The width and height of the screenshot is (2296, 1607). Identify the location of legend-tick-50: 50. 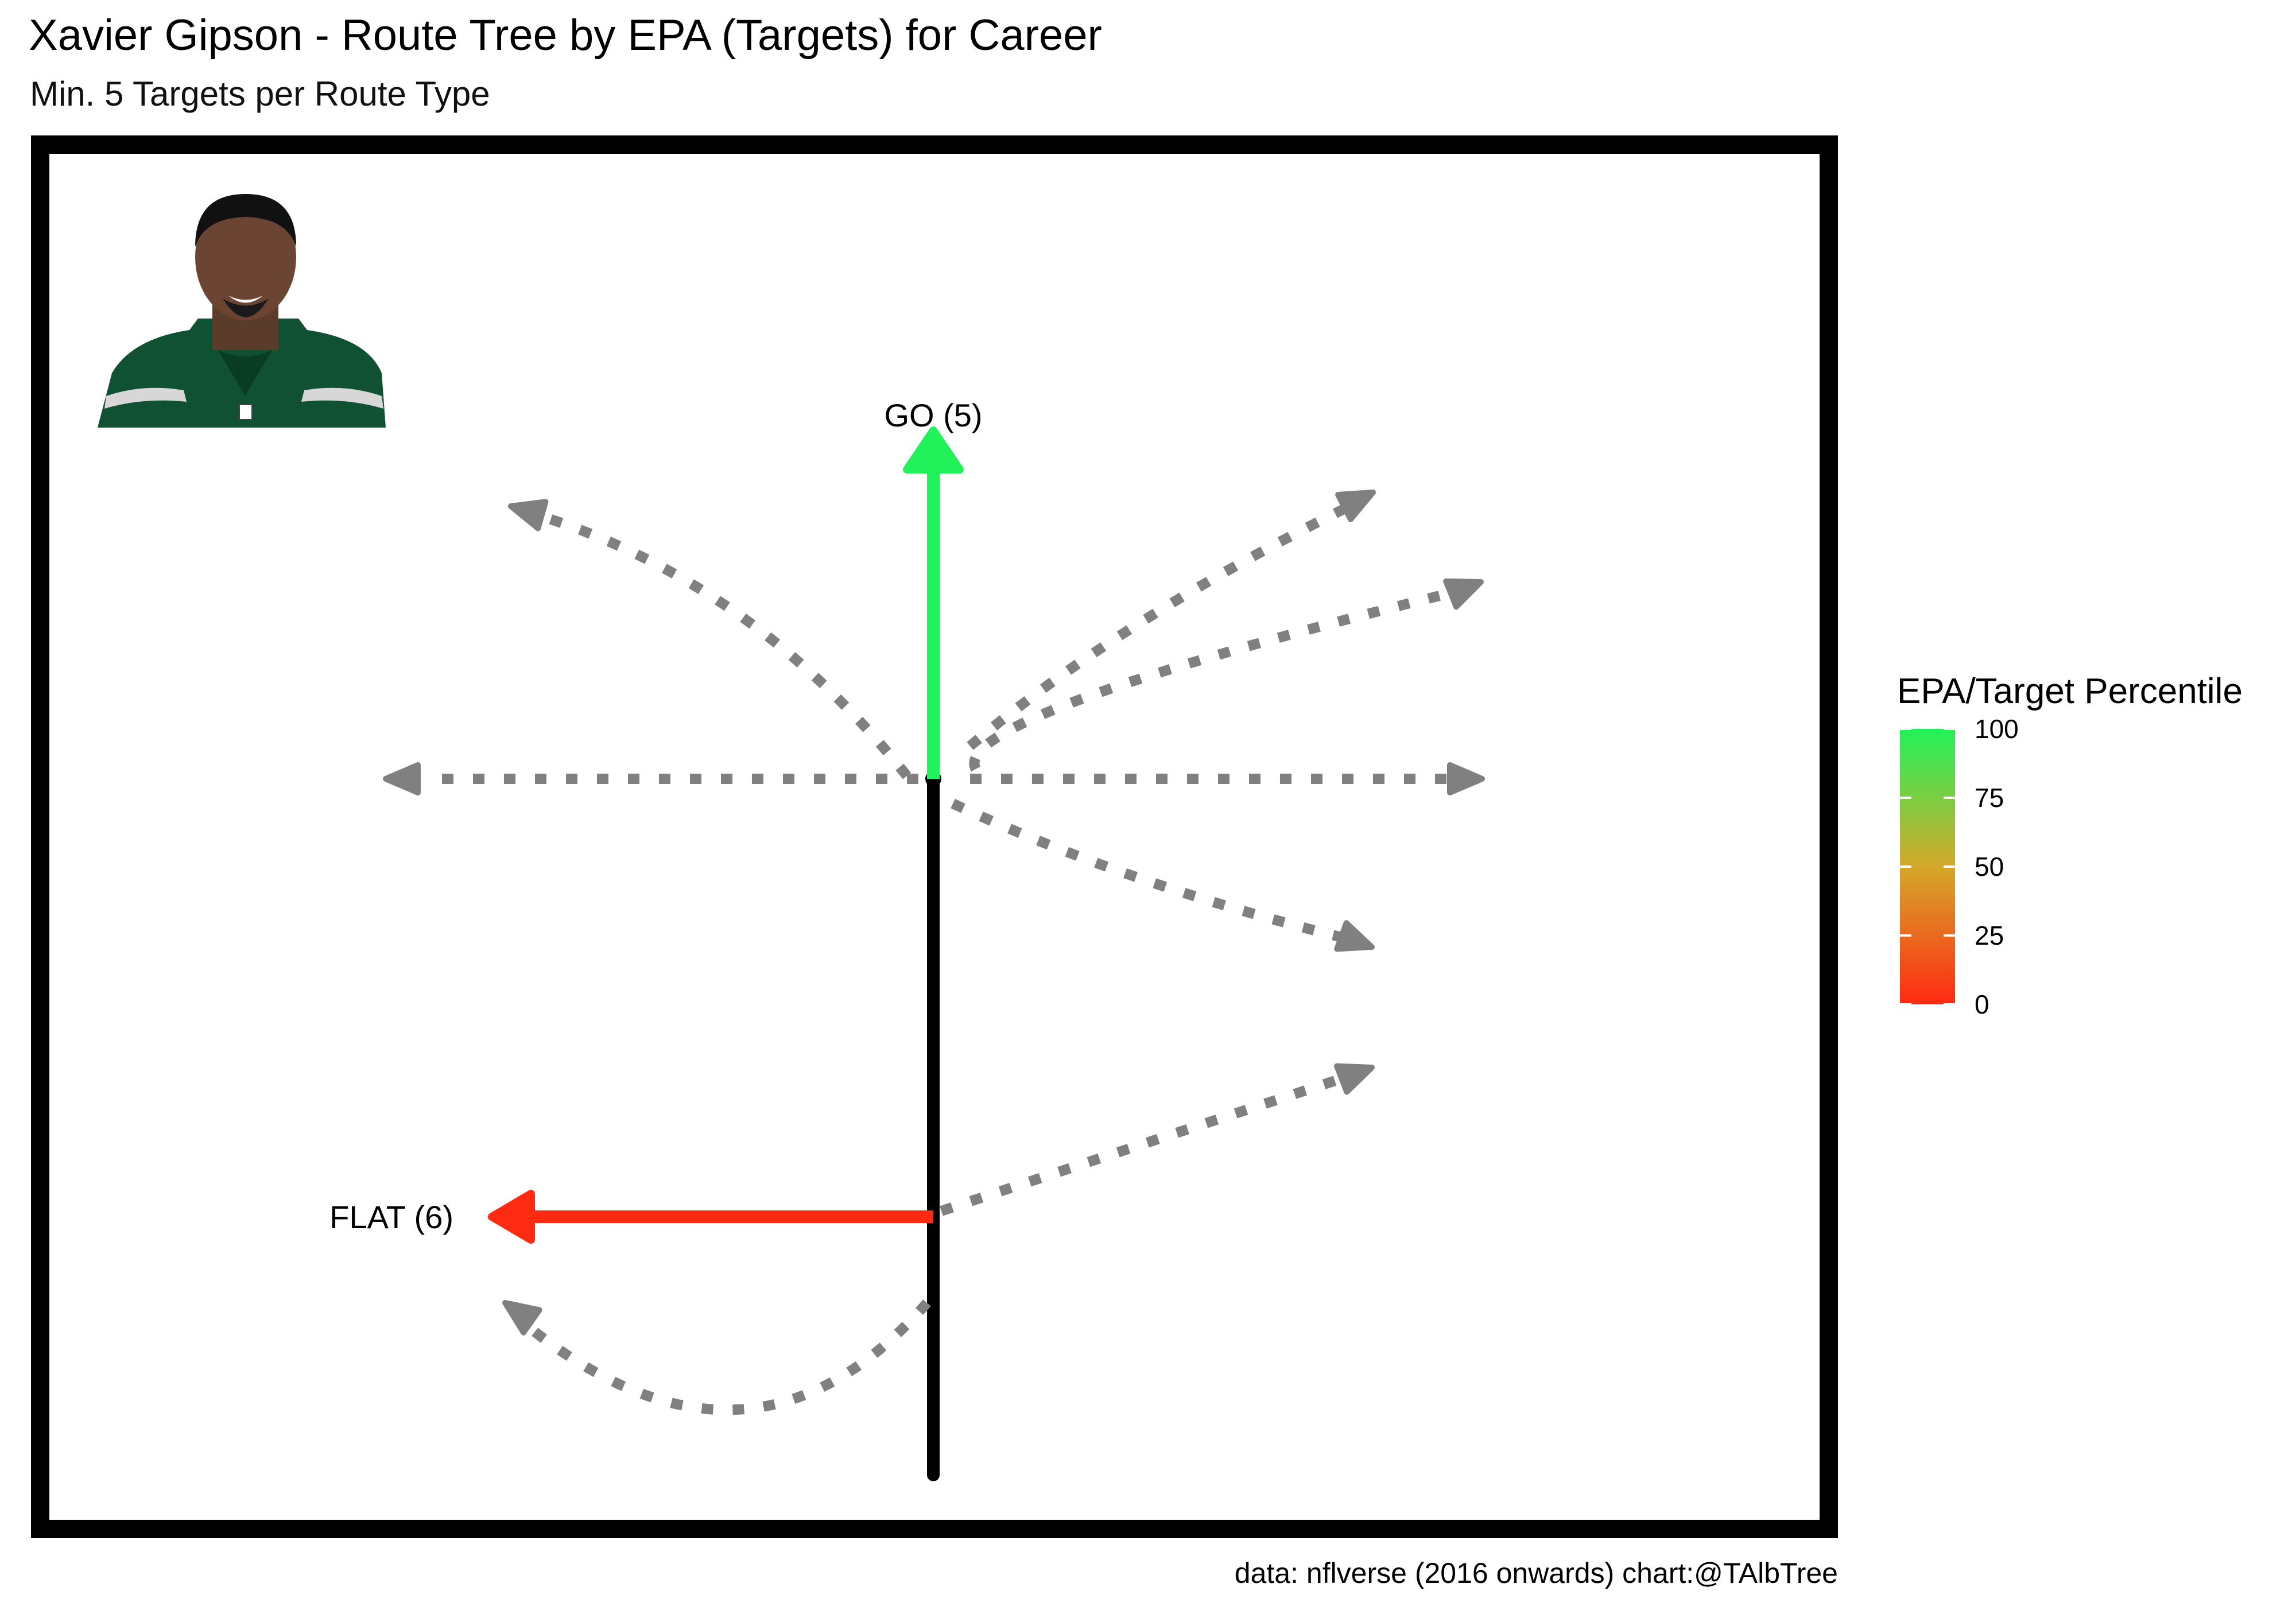
(1989, 867).